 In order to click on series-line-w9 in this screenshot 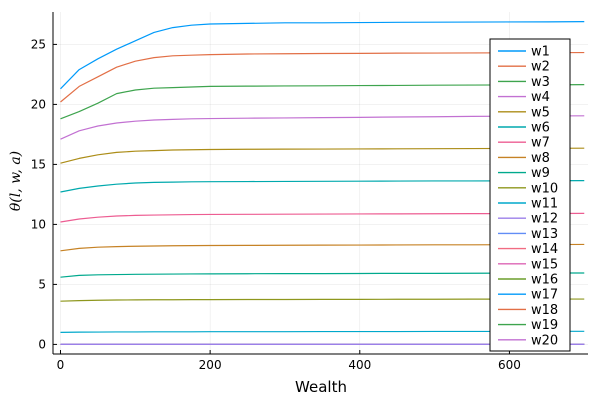, I will do `click(322, 275)`.